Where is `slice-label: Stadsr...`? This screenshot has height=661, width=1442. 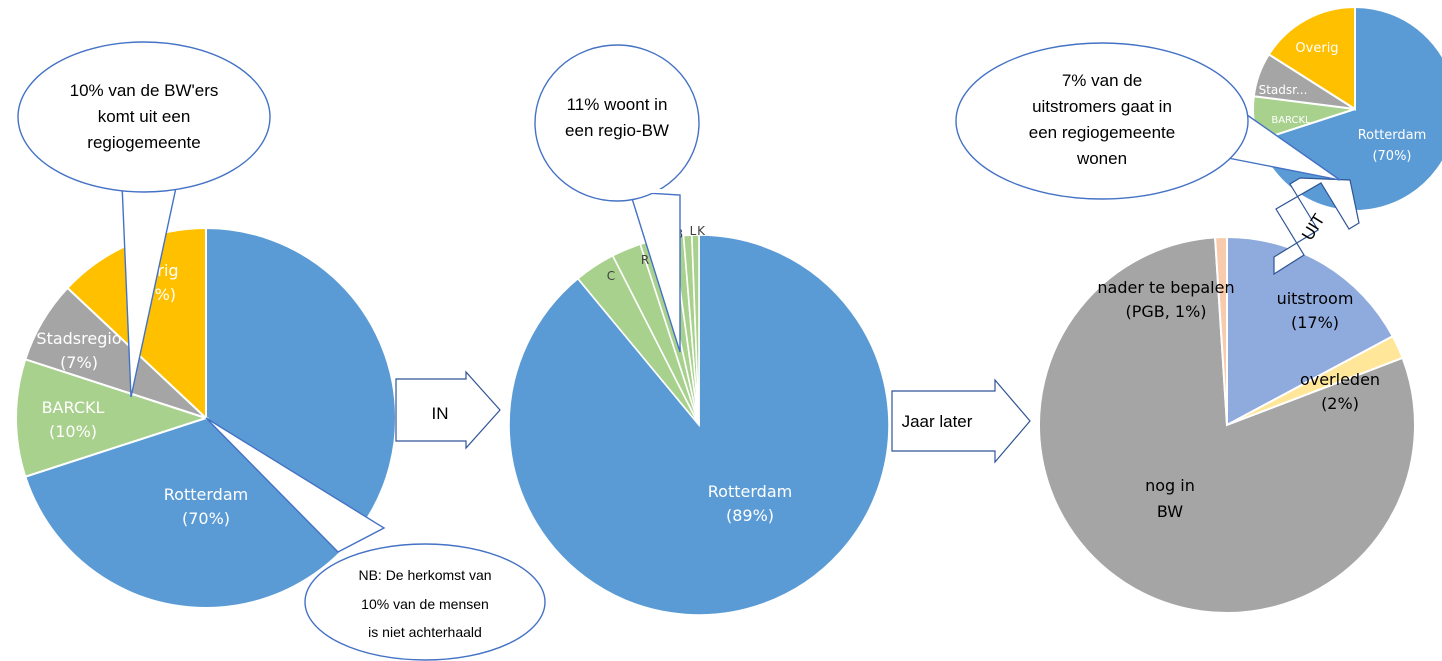
slice-label: Stadsr... is located at coordinates (1283, 90).